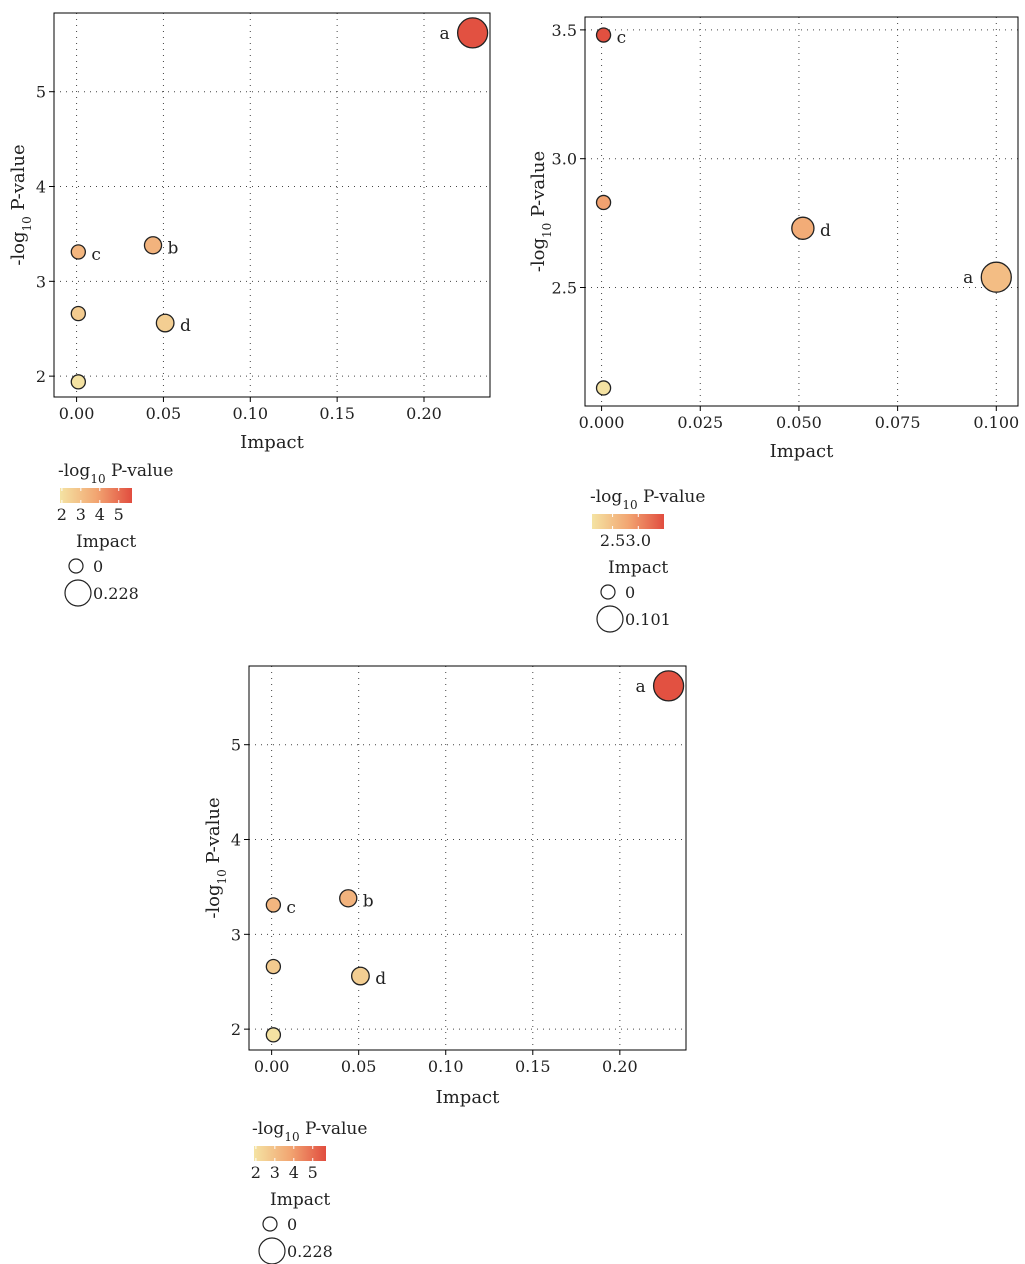 This screenshot has width=1025, height=1264. Describe the element at coordinates (648, 619) in the screenshot. I see `legend-size-label: 0.101` at that location.